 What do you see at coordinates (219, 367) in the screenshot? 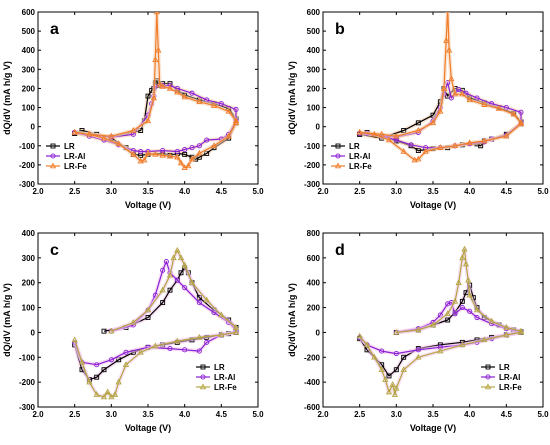
I see `legend-label: LR` at bounding box center [219, 367].